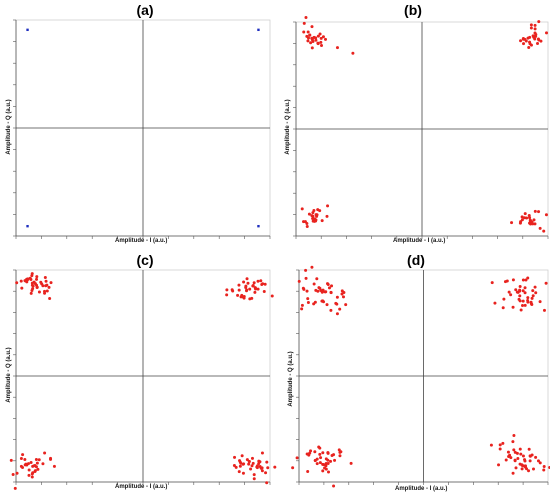  Describe the element at coordinates (419, 241) in the screenshot. I see `x-axis-label: Amplitude - I (a.u.)` at that location.